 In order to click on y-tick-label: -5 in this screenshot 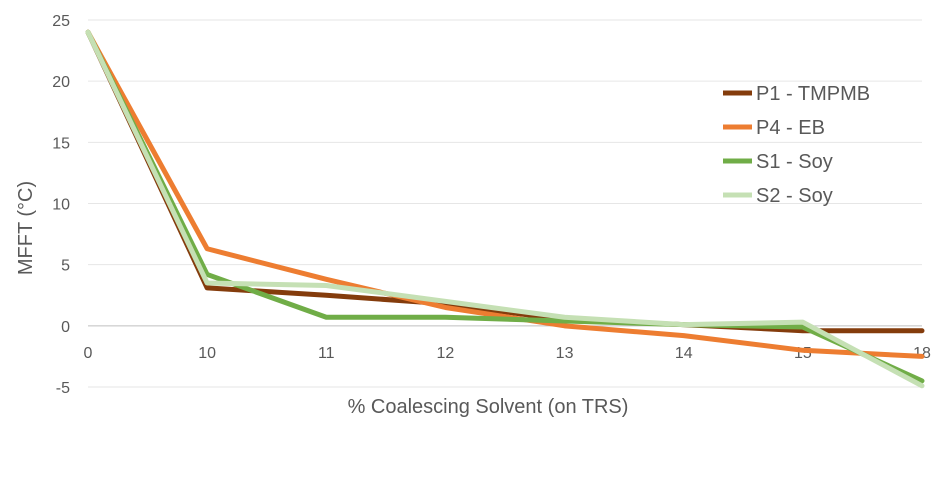, I will do `click(63, 388)`.